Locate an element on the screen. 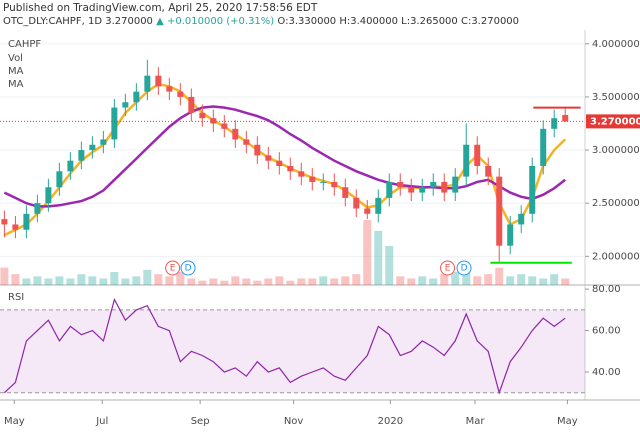 This screenshot has height=438, width=640. last-price-box is located at coordinates (613, 121).